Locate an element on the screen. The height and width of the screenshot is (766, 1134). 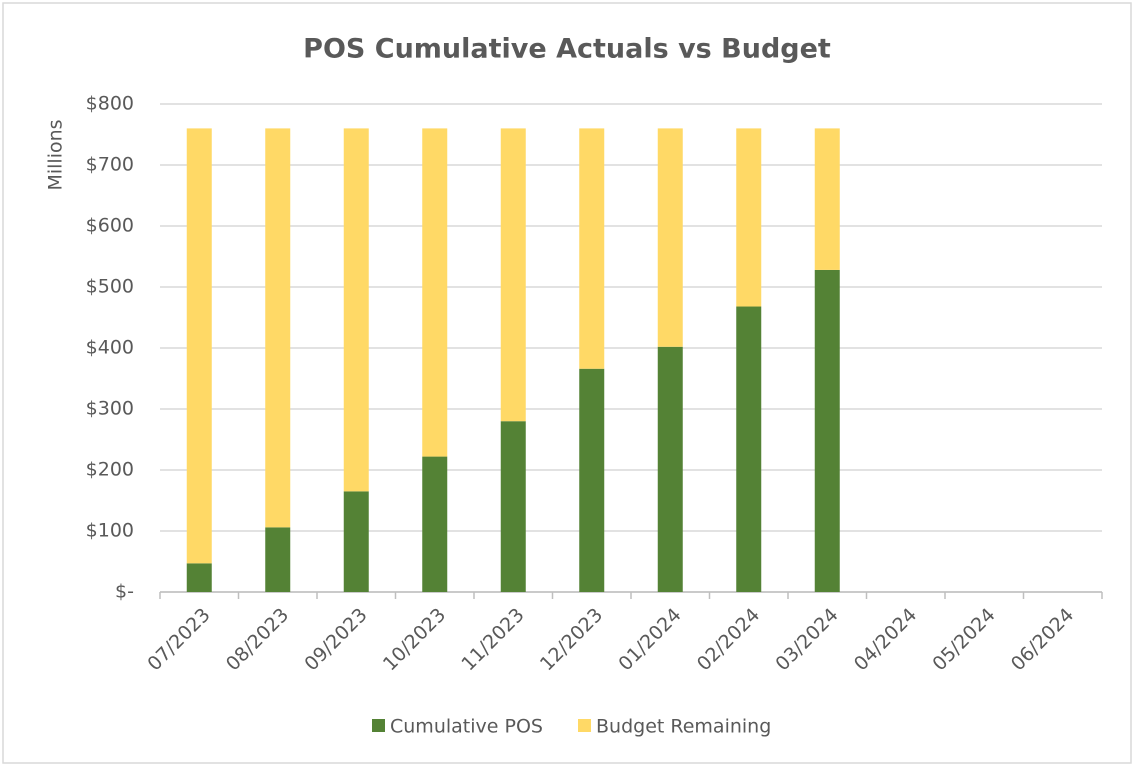
y-tick-label: $400 is located at coordinates (110, 348).